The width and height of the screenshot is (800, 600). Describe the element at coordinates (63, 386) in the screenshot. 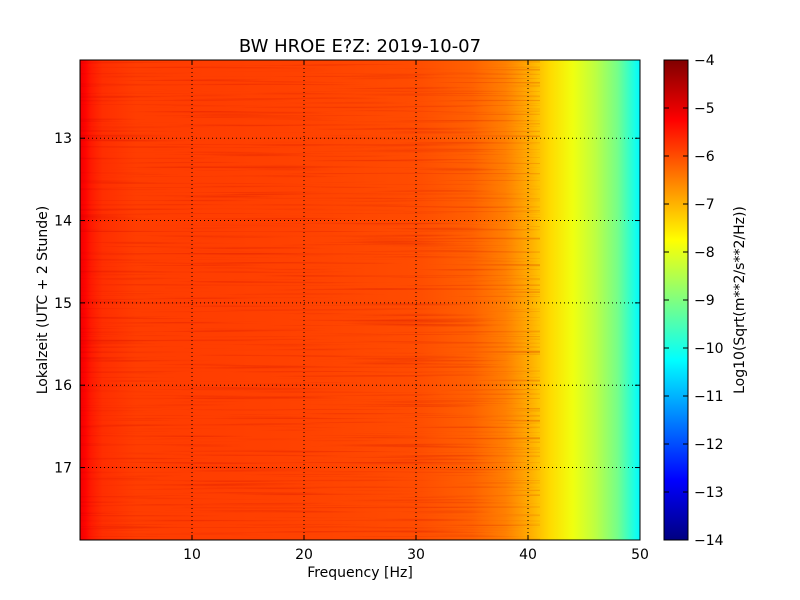

I see `y-tick-label: 16` at that location.